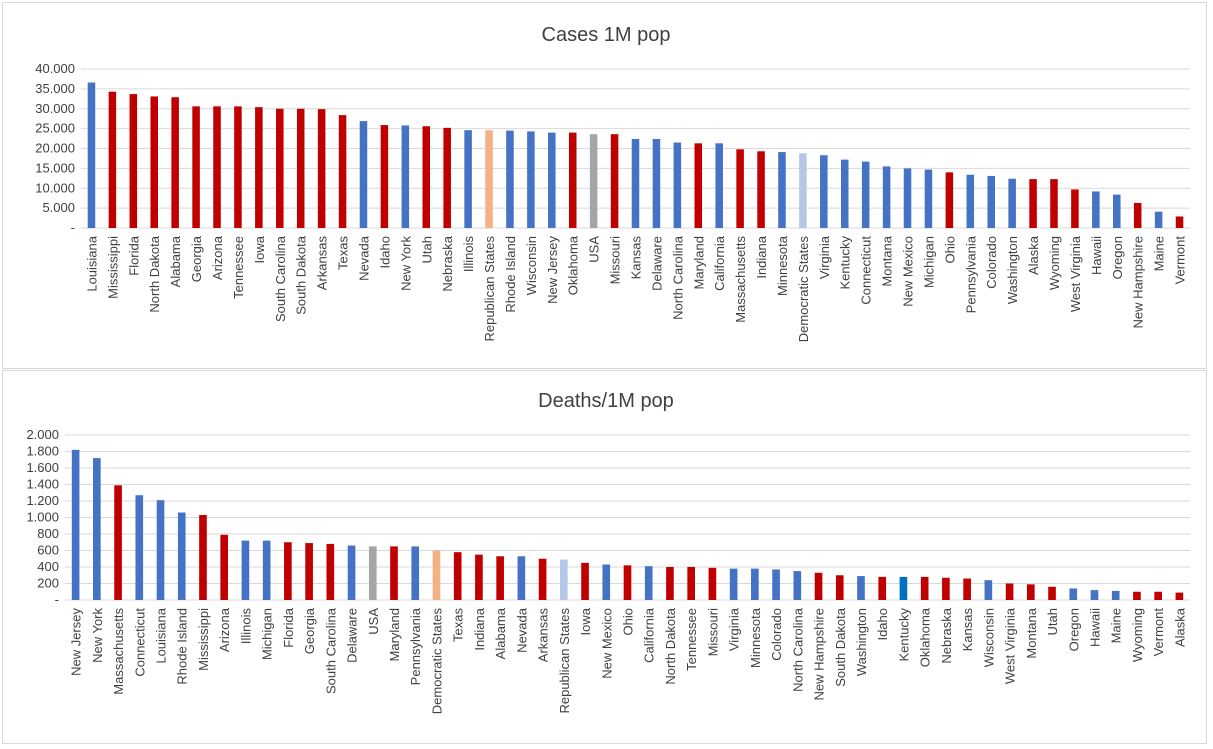  Describe the element at coordinates (384, 176) in the screenshot. I see `bar-idaho` at that location.